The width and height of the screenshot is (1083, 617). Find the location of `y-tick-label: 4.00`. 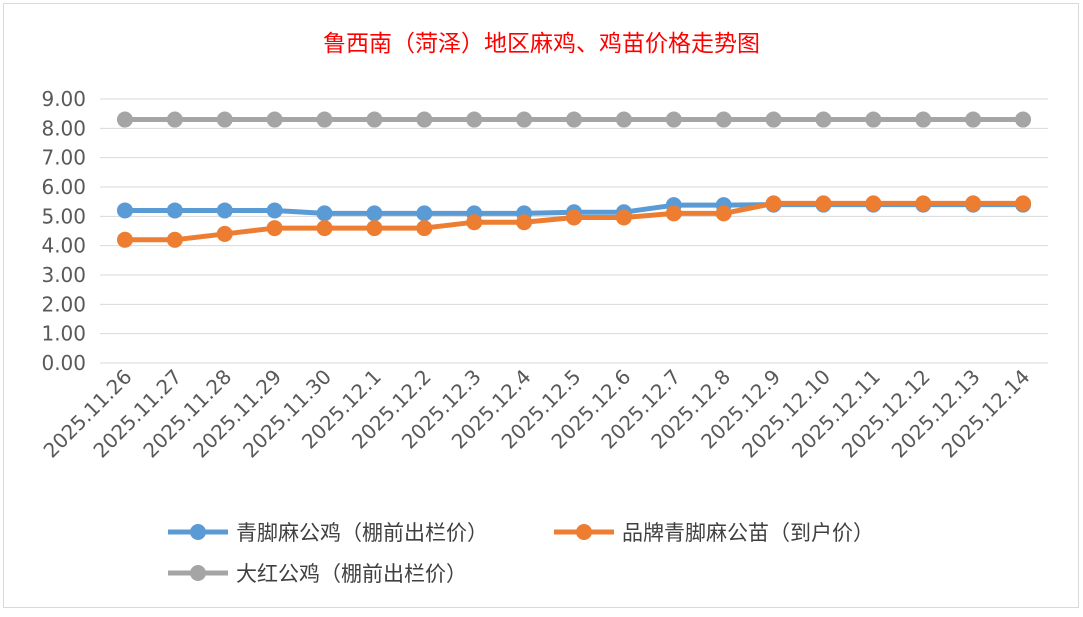

y-tick-label: 4.00 is located at coordinates (63, 246).